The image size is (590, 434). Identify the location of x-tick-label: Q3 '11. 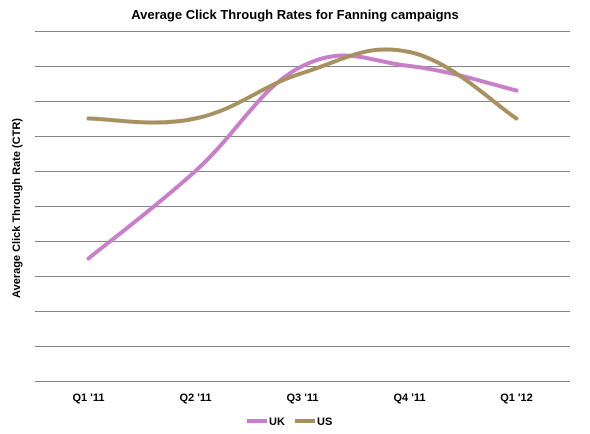
(303, 398).